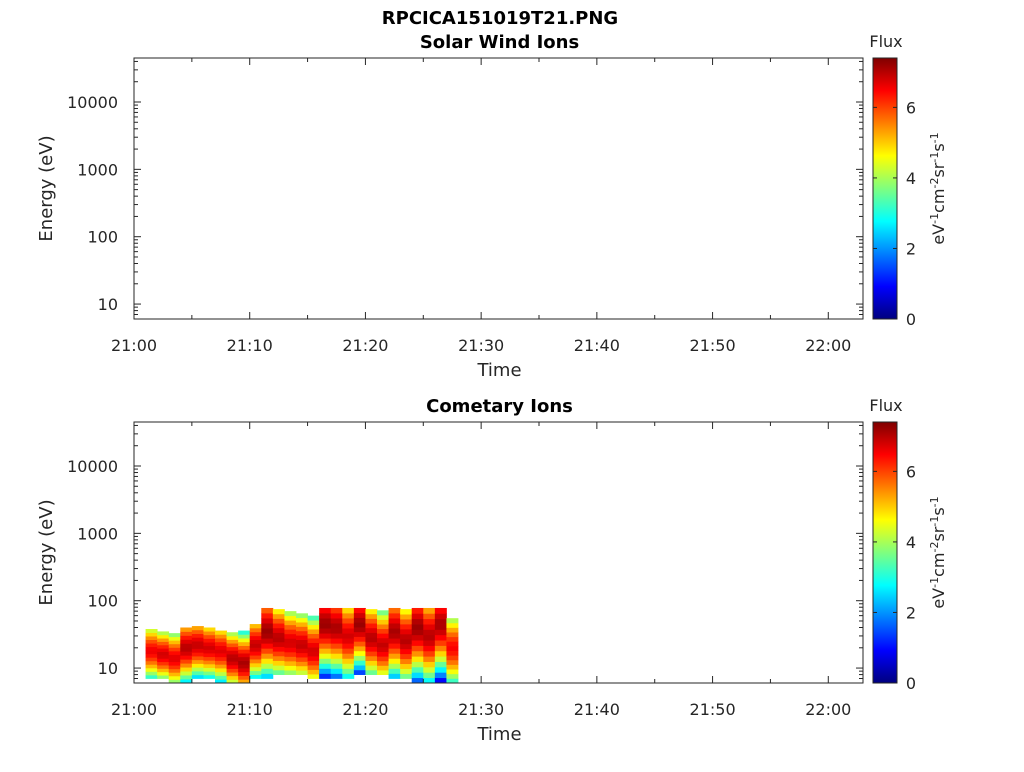 The image size is (1024, 772). Describe the element at coordinates (500, 18) in the screenshot. I see `figure-title: RPCICA151019T21.PNG` at that location.